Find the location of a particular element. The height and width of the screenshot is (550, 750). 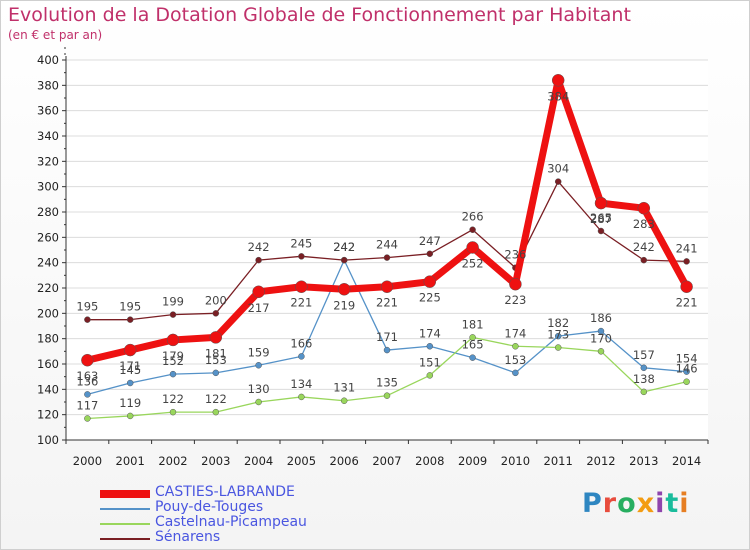

data-label-castelnau-picampeau-2013: 138 is located at coordinates (644, 379).